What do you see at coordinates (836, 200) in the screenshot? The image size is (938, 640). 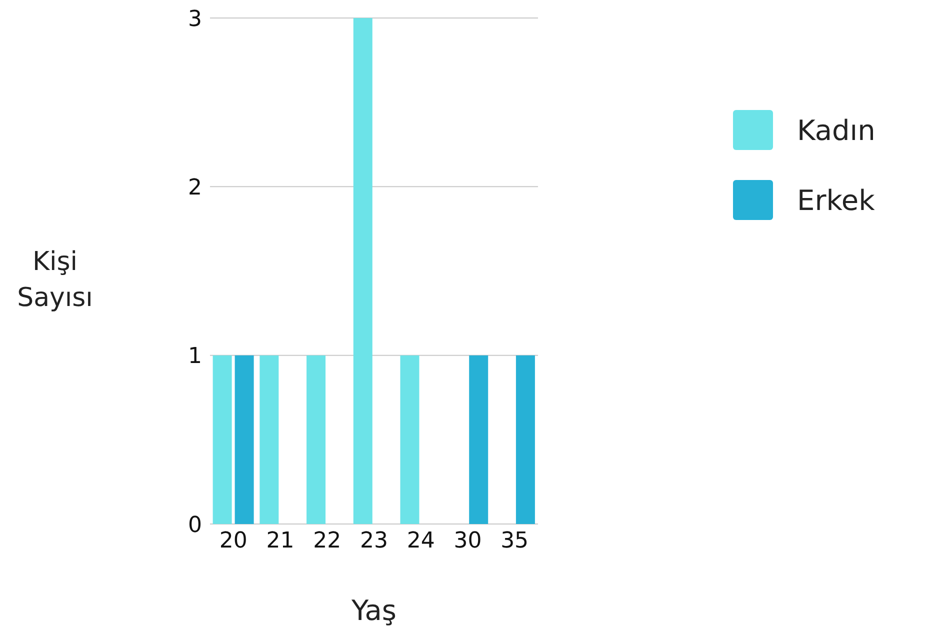 I see `legend-label: Erkek` at bounding box center [836, 200].